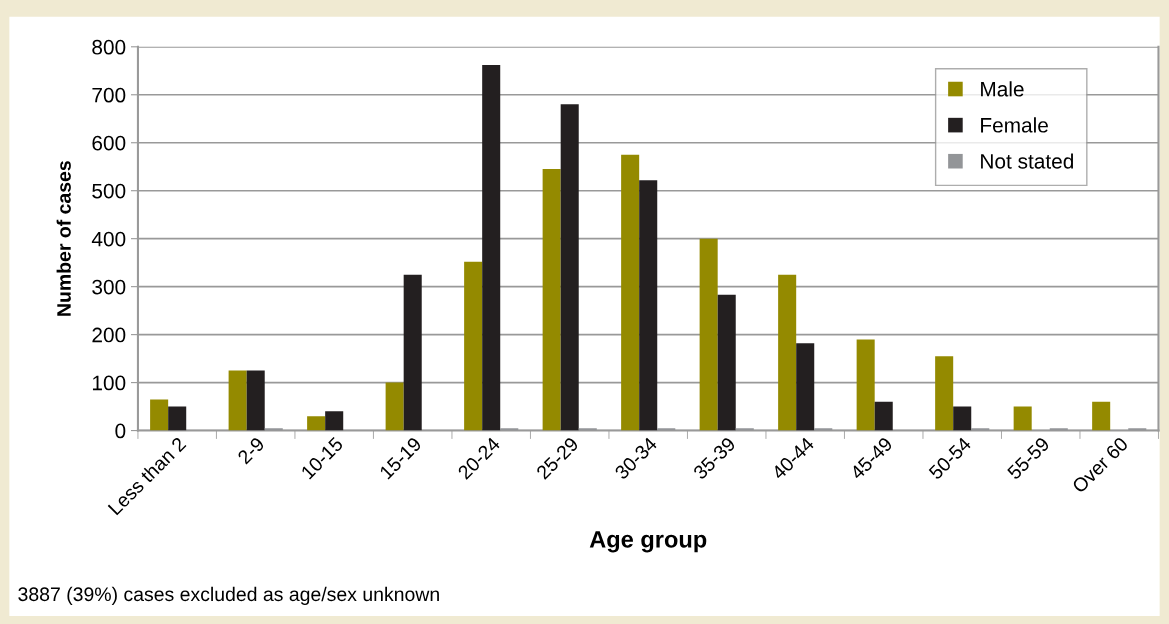 Image resolution: width=1169 pixels, height=624 pixels. I want to click on y-tick-label: 200, so click(109, 335).